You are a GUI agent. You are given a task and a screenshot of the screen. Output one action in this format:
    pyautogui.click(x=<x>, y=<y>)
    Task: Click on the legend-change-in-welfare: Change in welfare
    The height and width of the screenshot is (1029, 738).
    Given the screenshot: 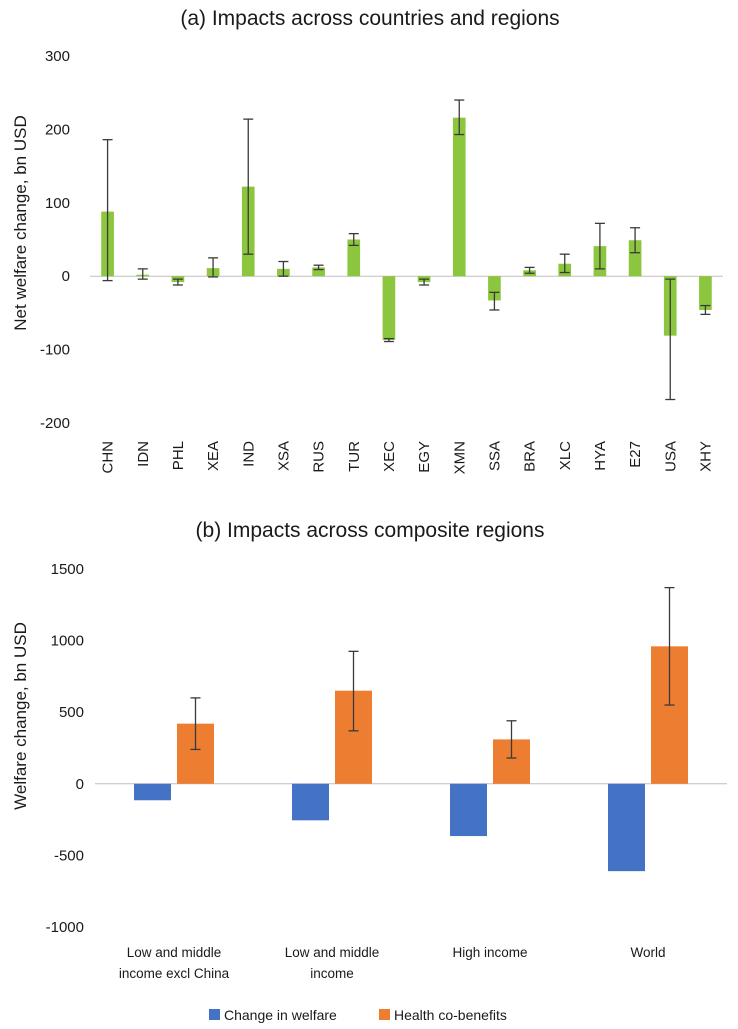 What is the action you would take?
    pyautogui.click(x=273, y=1015)
    